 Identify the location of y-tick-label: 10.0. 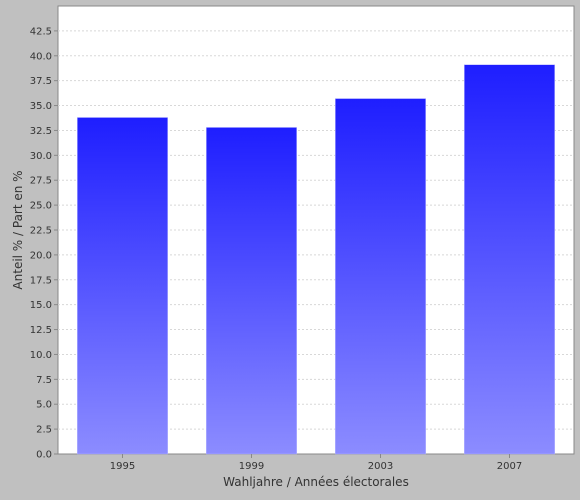
(41, 355).